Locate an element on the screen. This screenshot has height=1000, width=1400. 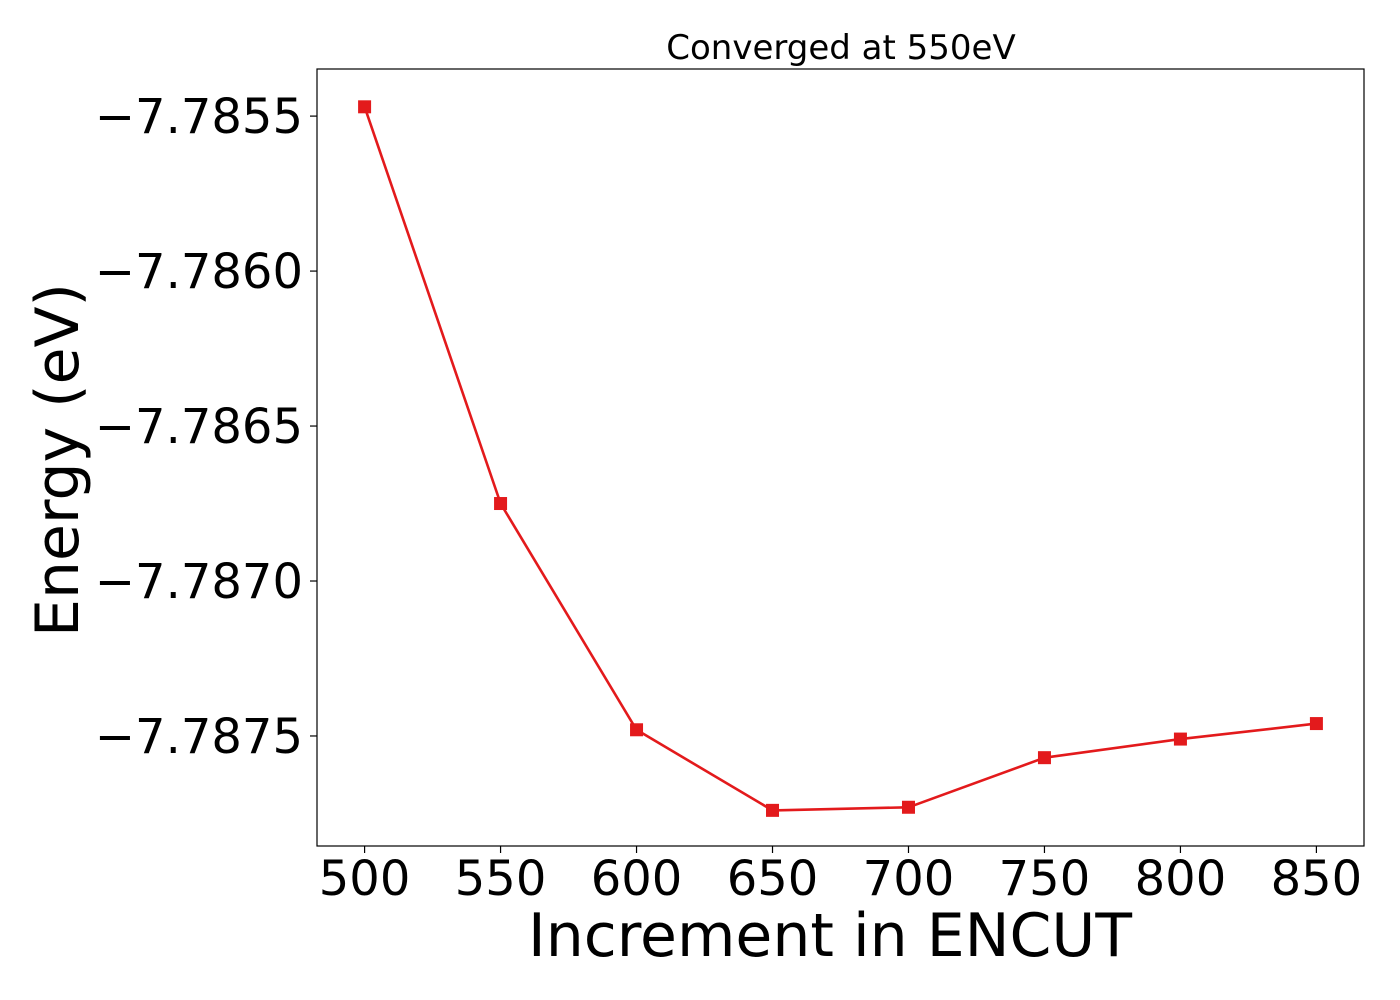
x-tick-label: 650 is located at coordinates (773, 879).